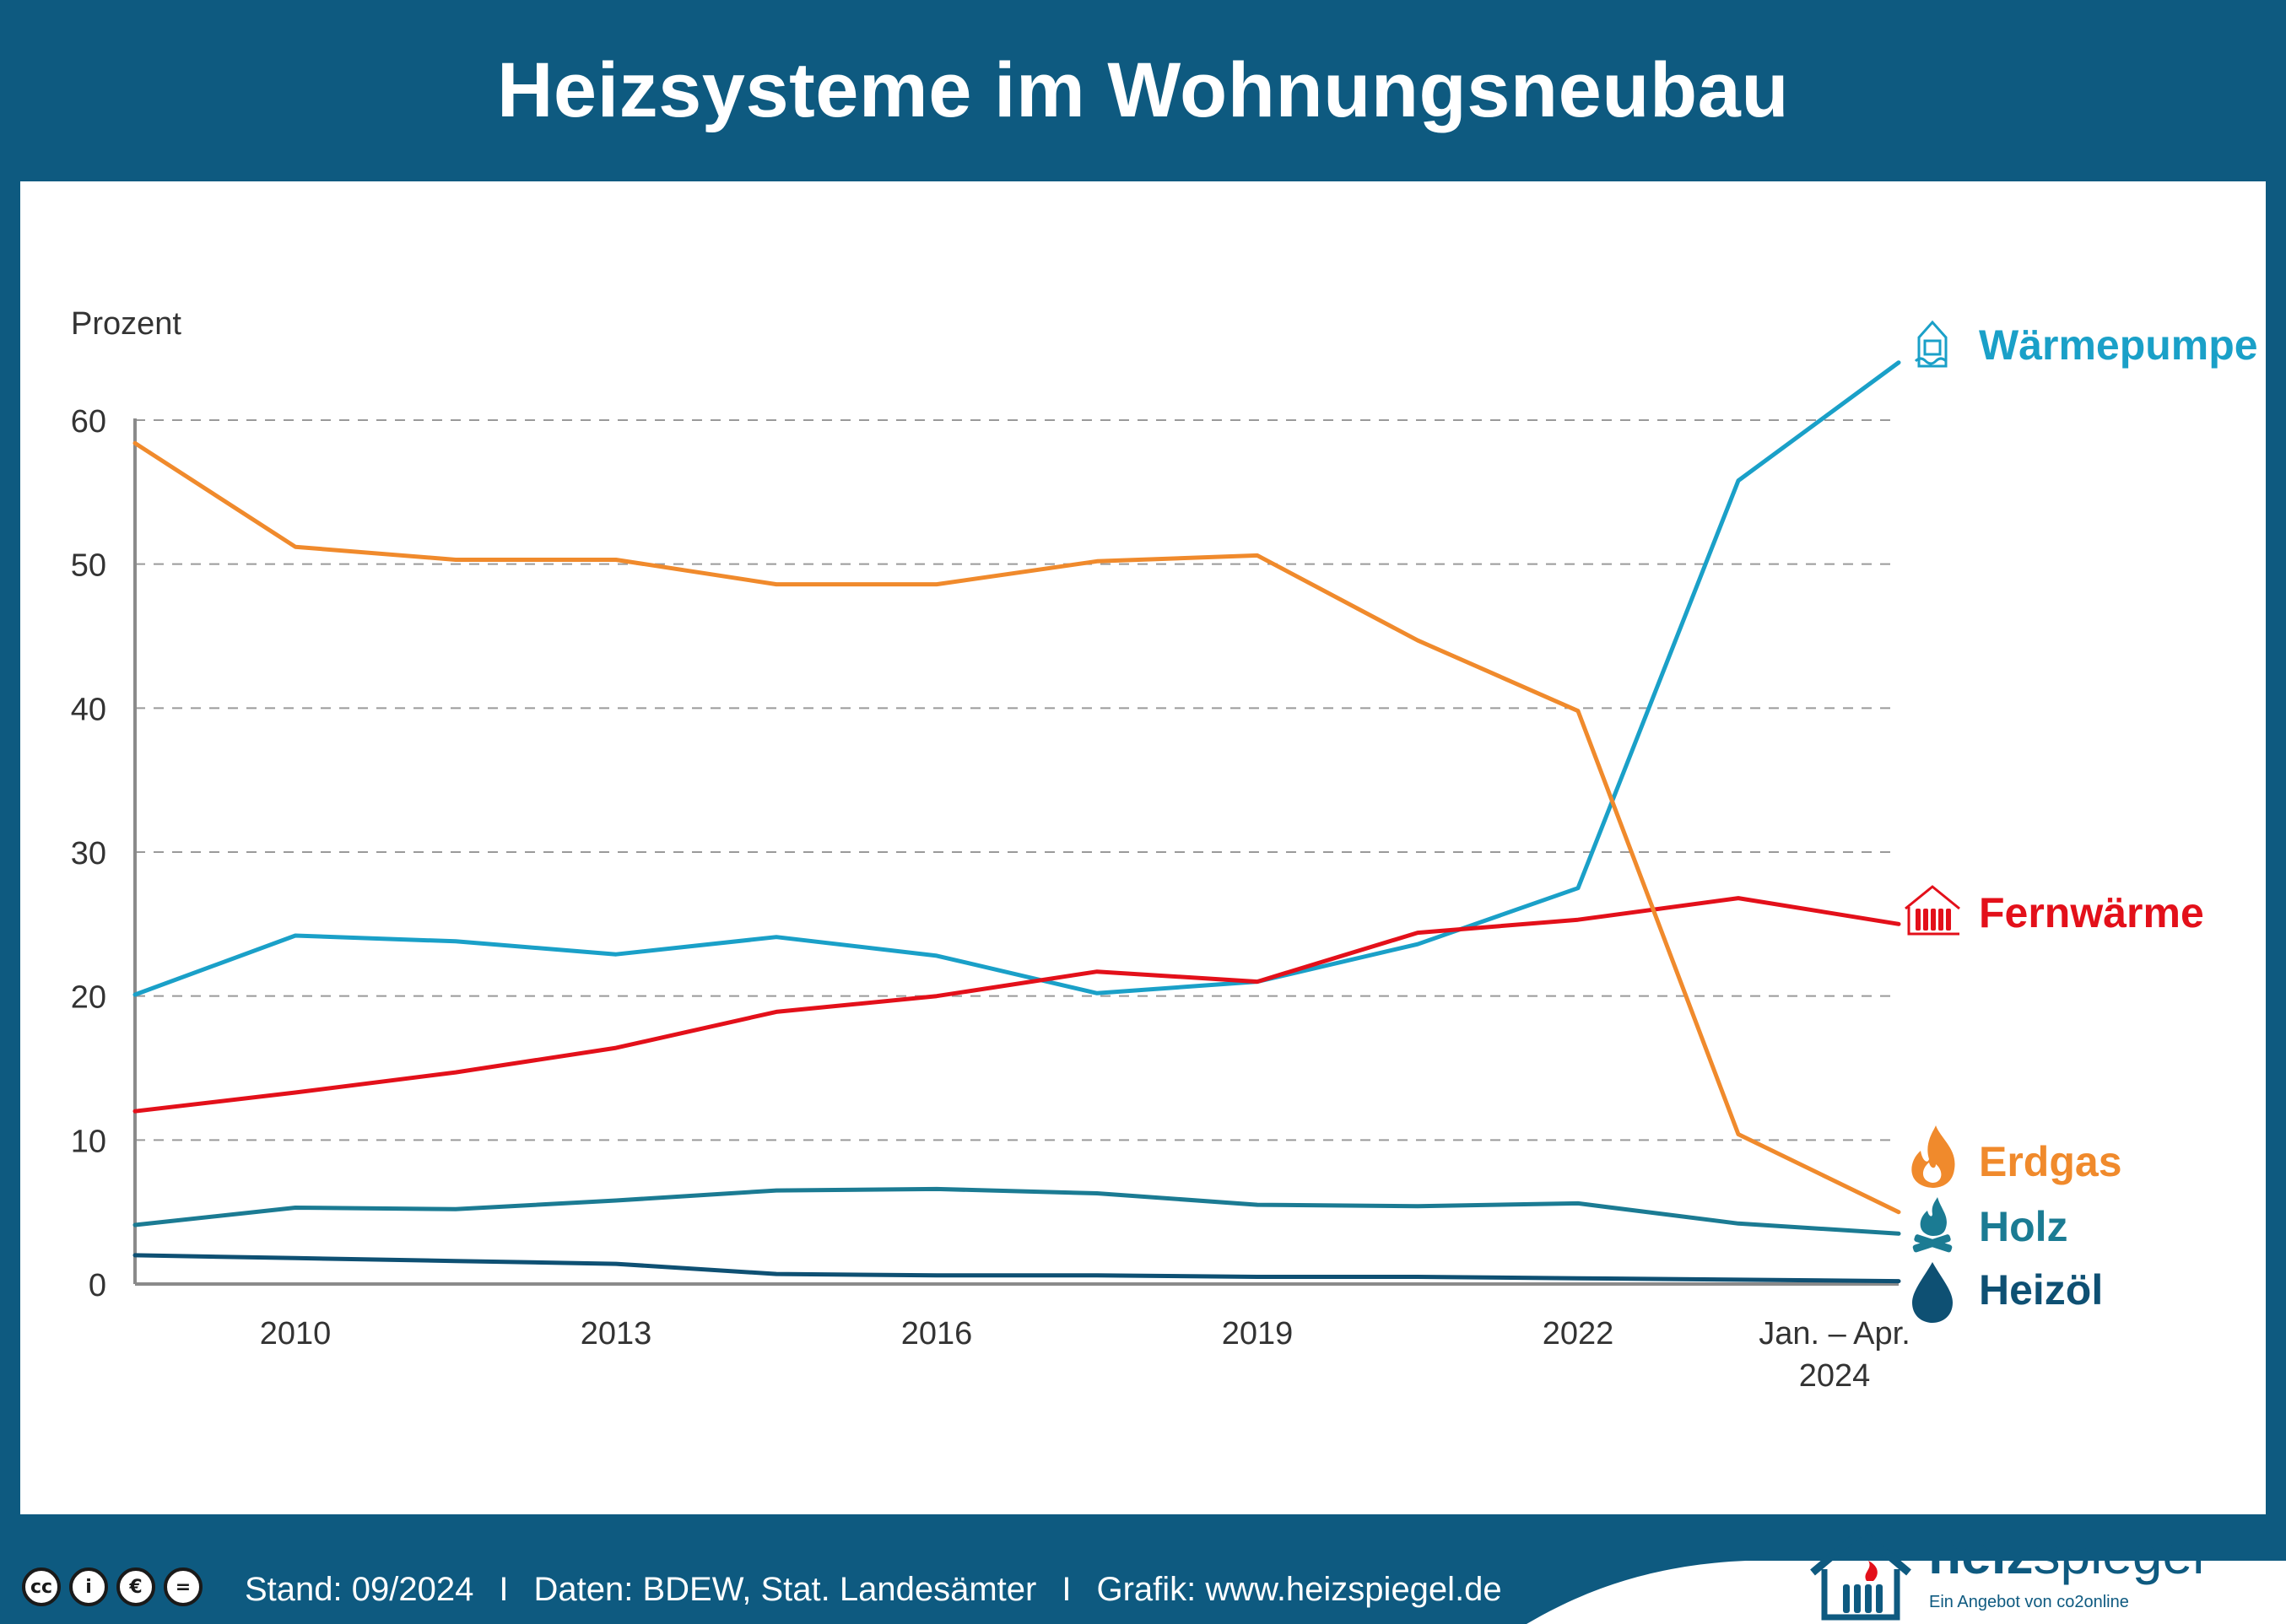 The image size is (2286, 1624). What do you see at coordinates (1932, 1173) in the screenshot?
I see `flame-inner` at bounding box center [1932, 1173].